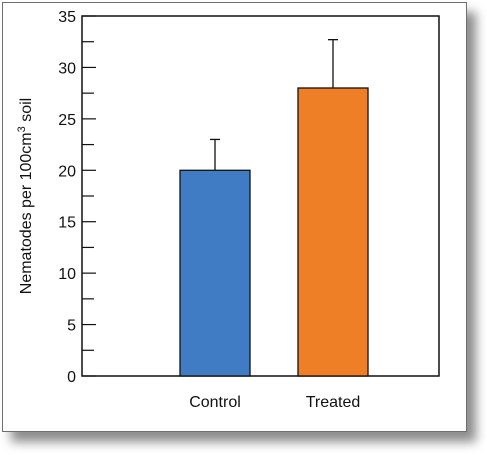 This screenshot has width=487, height=455. What do you see at coordinates (71, 377) in the screenshot?
I see `y-tick-label: 0` at bounding box center [71, 377].